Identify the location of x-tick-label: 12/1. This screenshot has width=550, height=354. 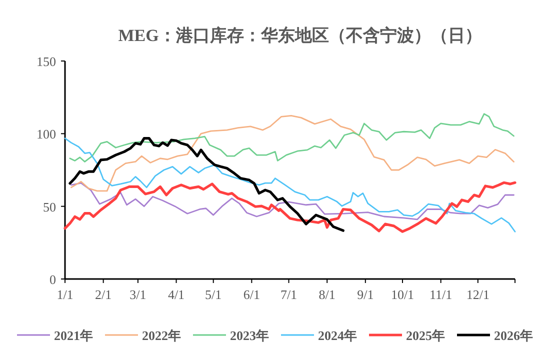
(478, 294).